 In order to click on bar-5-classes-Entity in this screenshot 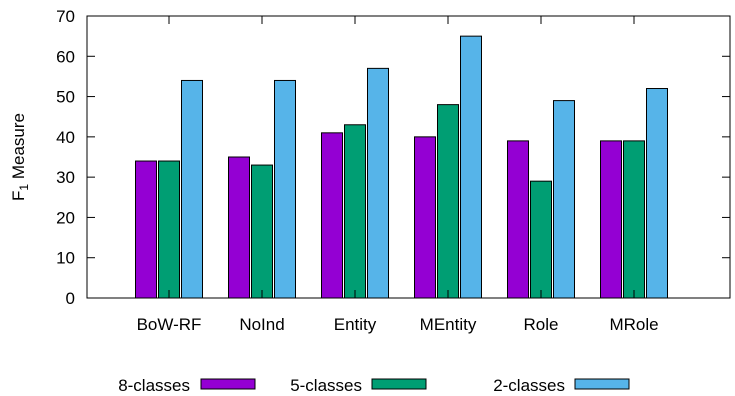, I will do `click(355, 211)`.